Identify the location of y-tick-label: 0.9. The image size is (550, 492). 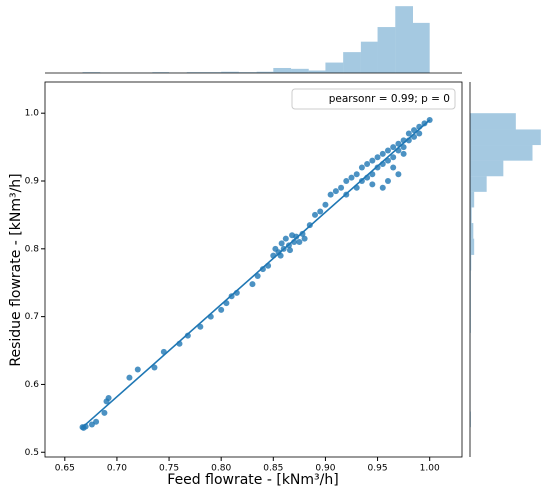
(32, 182).